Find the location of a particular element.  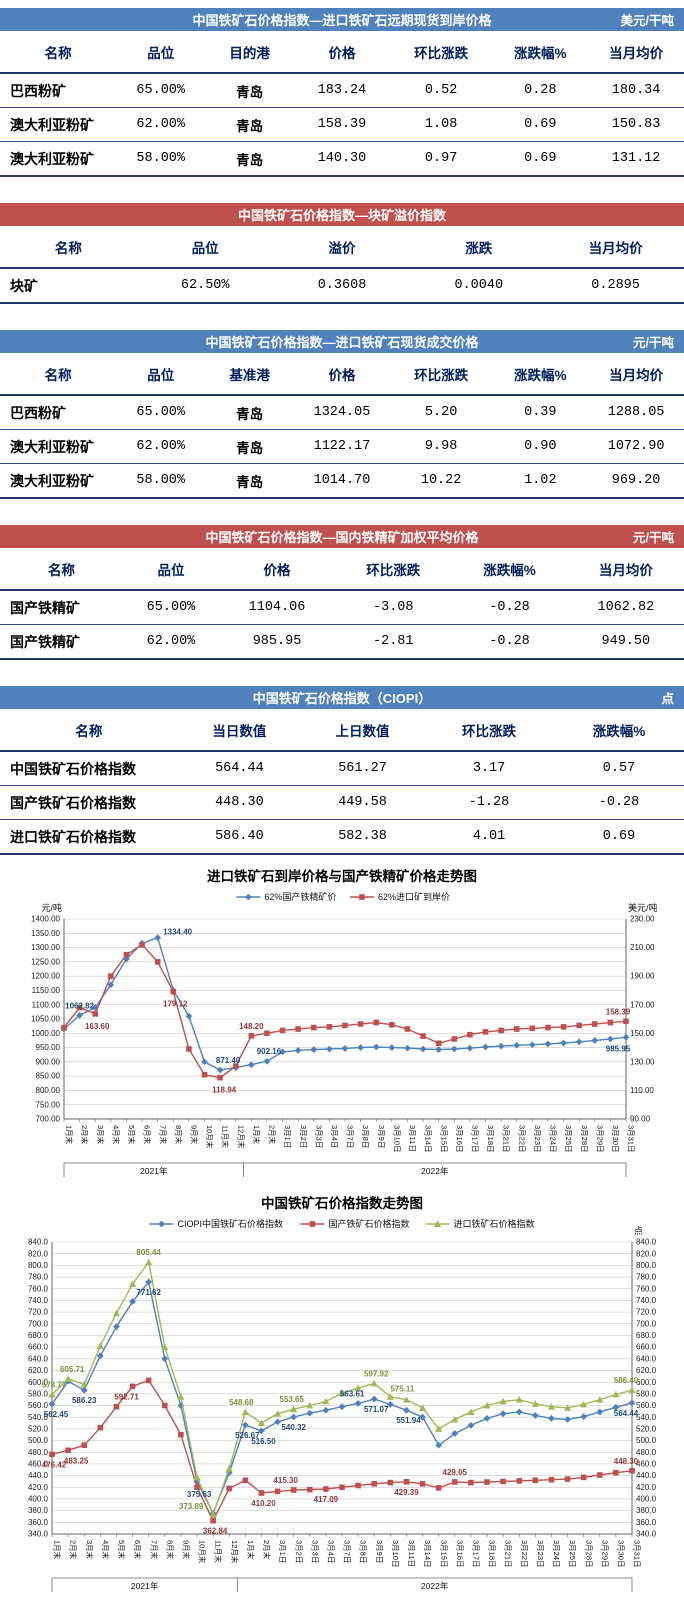

table-cell: 国产铁精矿 is located at coordinates (62, 642).